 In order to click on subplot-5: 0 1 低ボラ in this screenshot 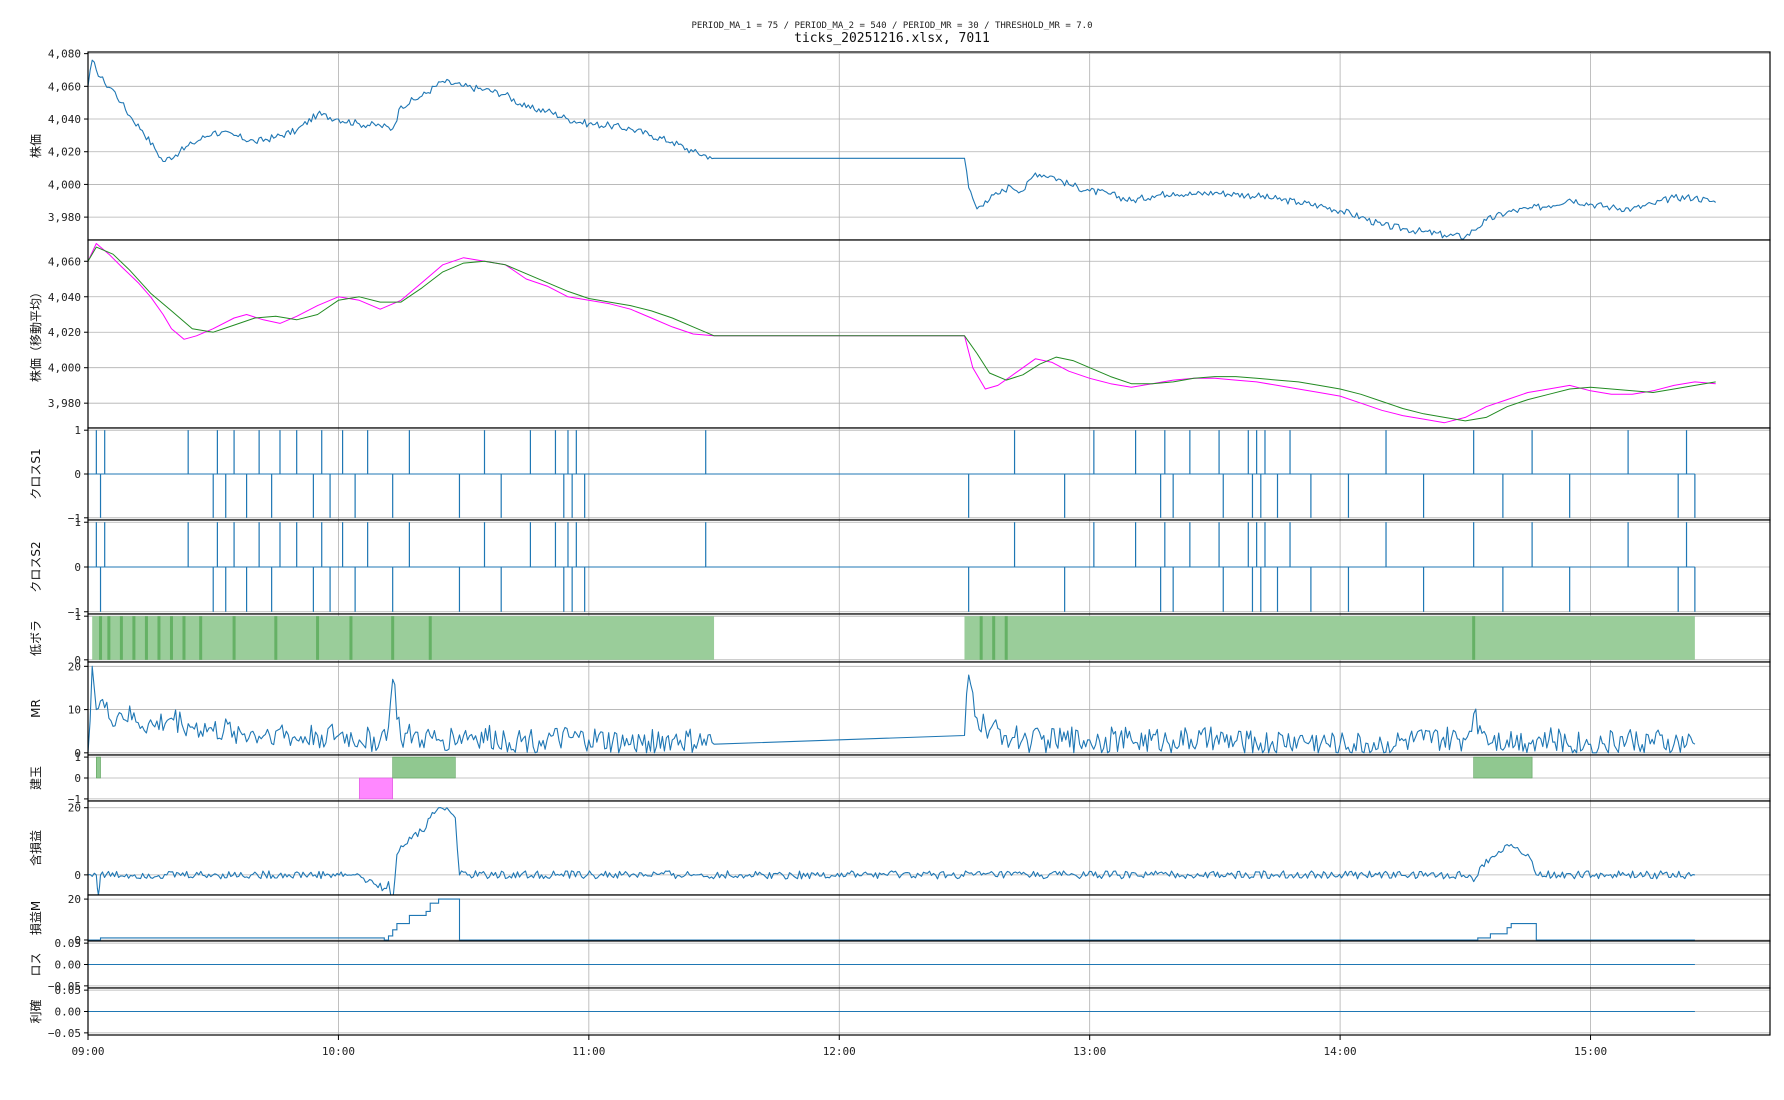, I will do `click(900, 638)`.